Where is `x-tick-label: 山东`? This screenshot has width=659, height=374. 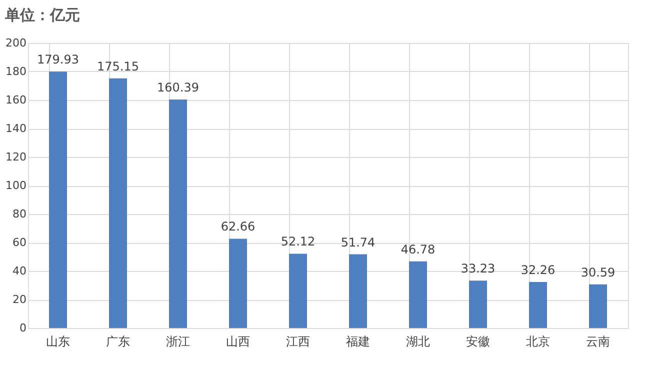 x-tick-label: 山东 is located at coordinates (58, 341).